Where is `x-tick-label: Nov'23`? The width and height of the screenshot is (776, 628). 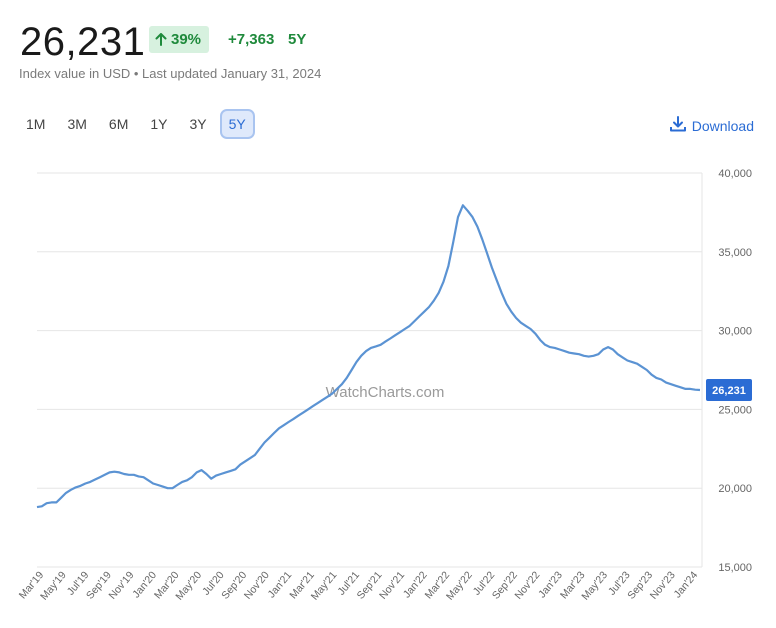 x-tick-label: Nov'23 is located at coordinates (663, 585).